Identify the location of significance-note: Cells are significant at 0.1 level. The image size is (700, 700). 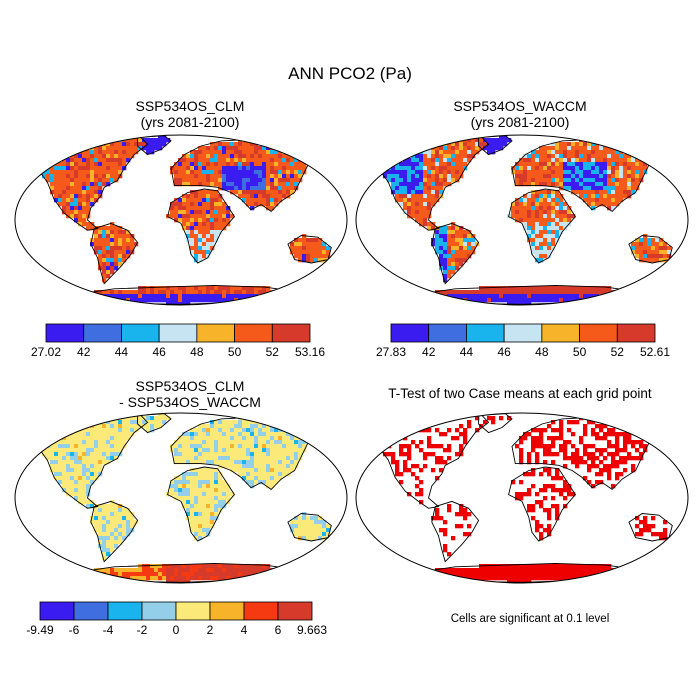
(530, 619).